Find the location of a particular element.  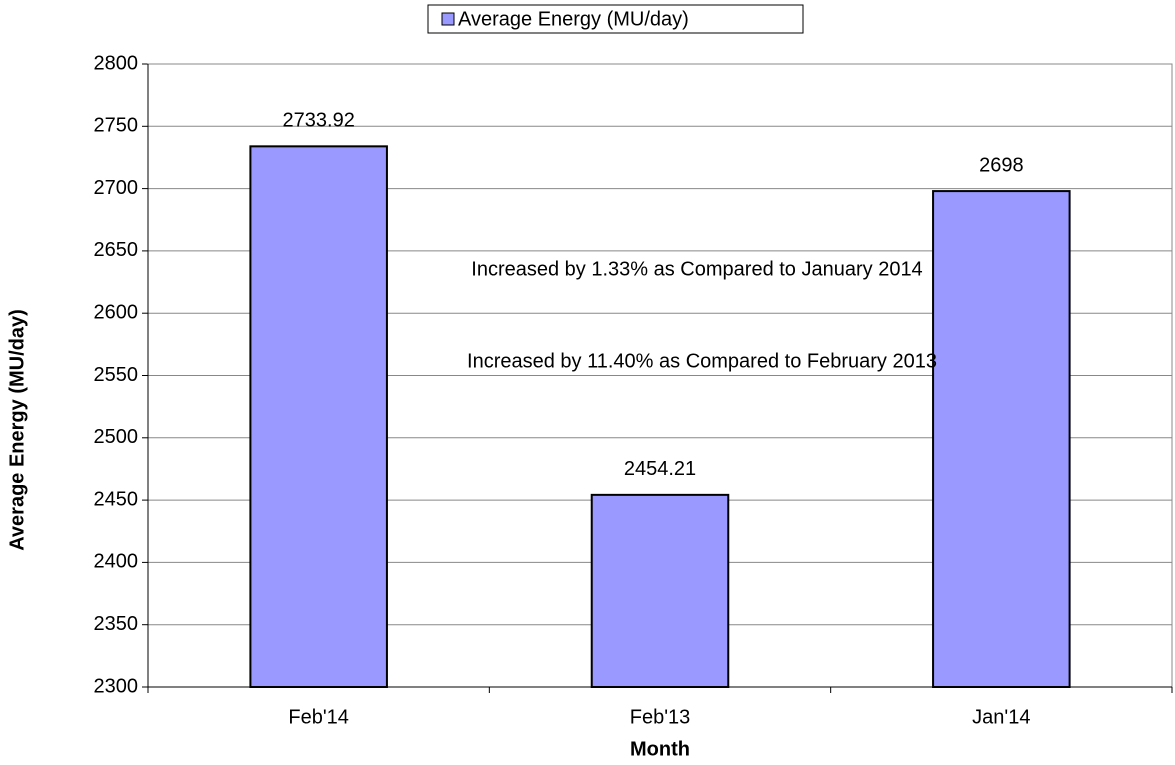

y-tick-label: 2800 is located at coordinates (116, 63).